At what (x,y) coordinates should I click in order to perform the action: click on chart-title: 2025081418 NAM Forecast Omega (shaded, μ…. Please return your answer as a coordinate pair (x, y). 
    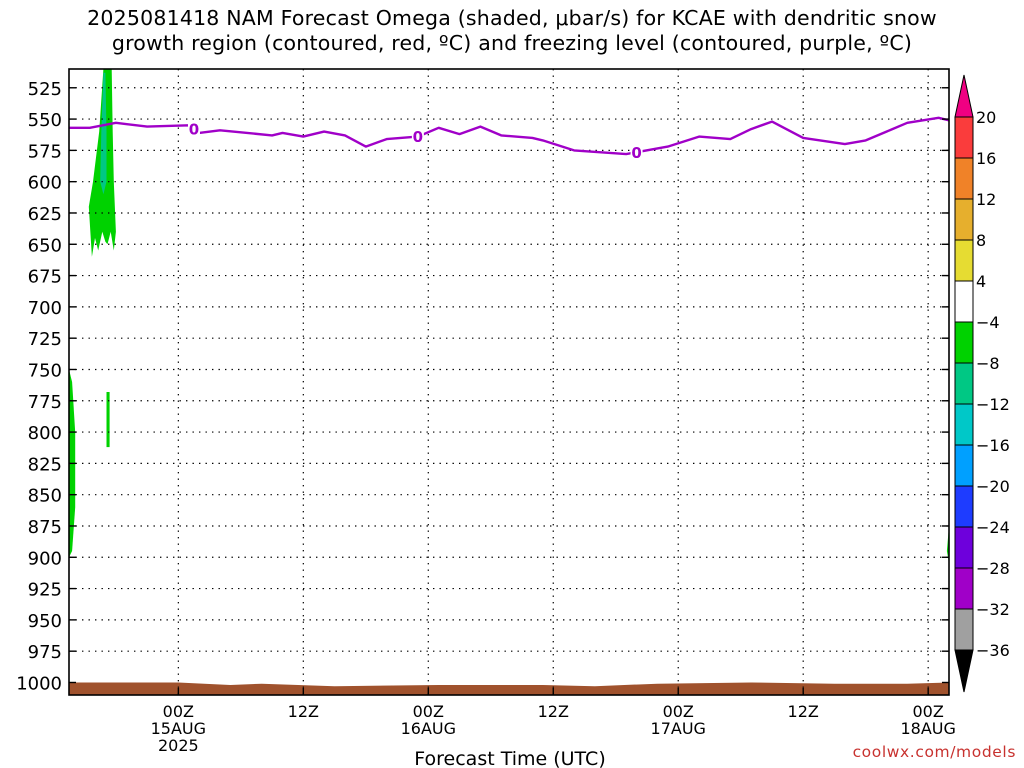
    Looking at the image, I should click on (512, 31).